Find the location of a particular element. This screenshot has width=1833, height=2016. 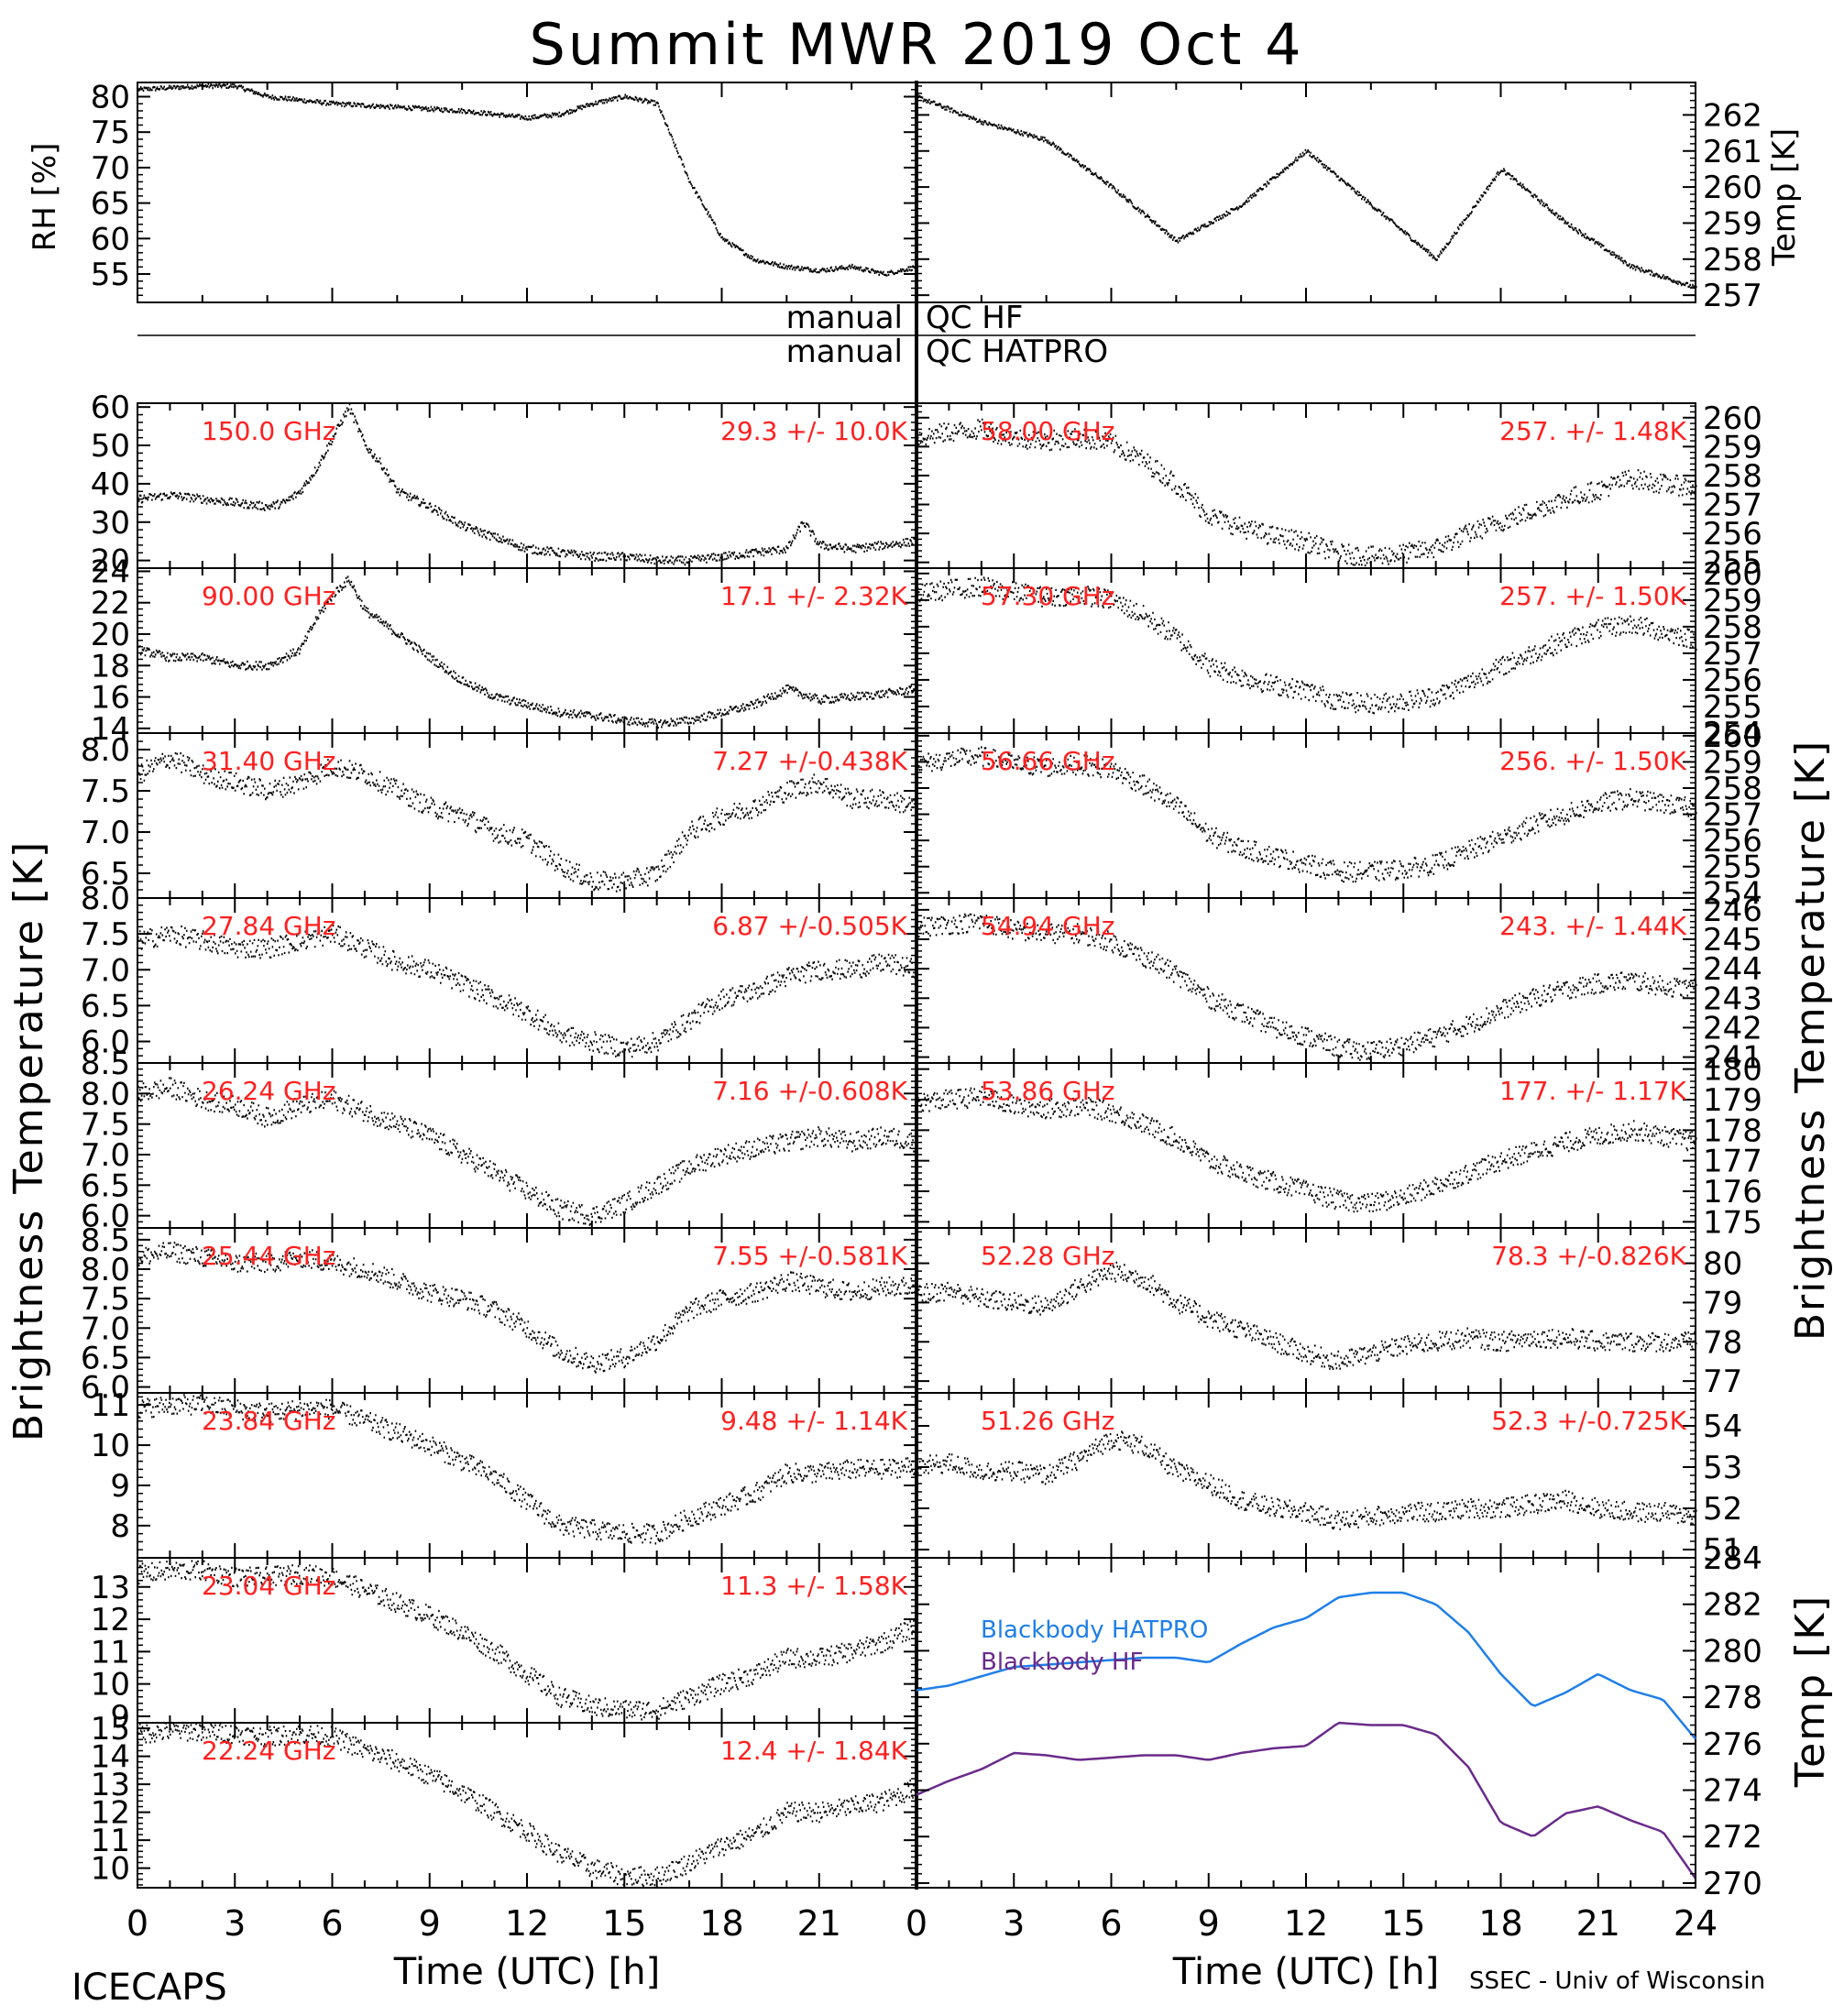

ch_31-freq-label: 31.40 GHz is located at coordinates (269, 761).